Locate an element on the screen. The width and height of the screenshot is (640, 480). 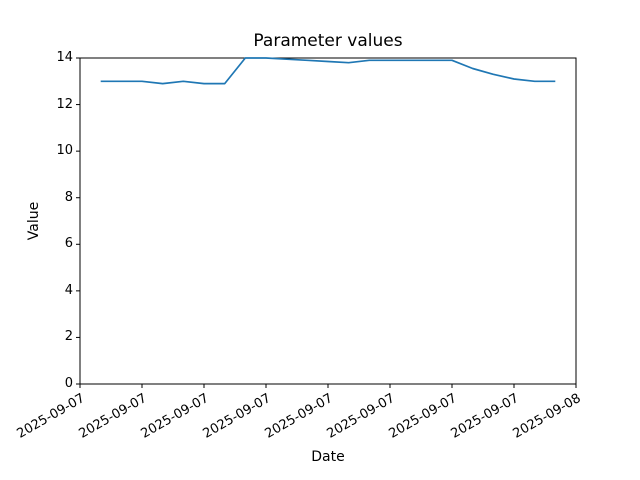
y-tick-label: 14 is located at coordinates (64, 57).